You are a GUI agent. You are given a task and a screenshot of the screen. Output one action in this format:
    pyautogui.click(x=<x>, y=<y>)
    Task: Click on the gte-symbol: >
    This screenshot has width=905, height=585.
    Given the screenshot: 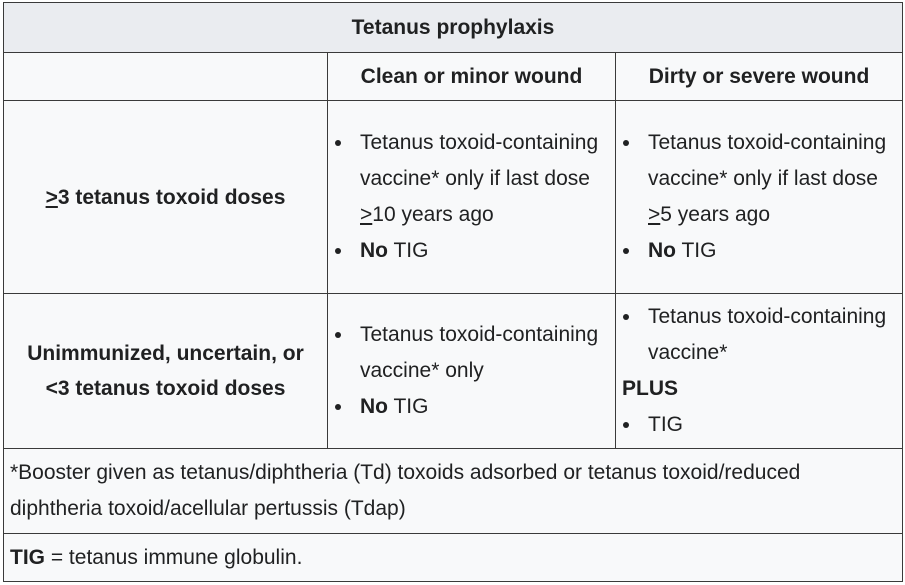 What is the action you would take?
    pyautogui.click(x=51, y=197)
    